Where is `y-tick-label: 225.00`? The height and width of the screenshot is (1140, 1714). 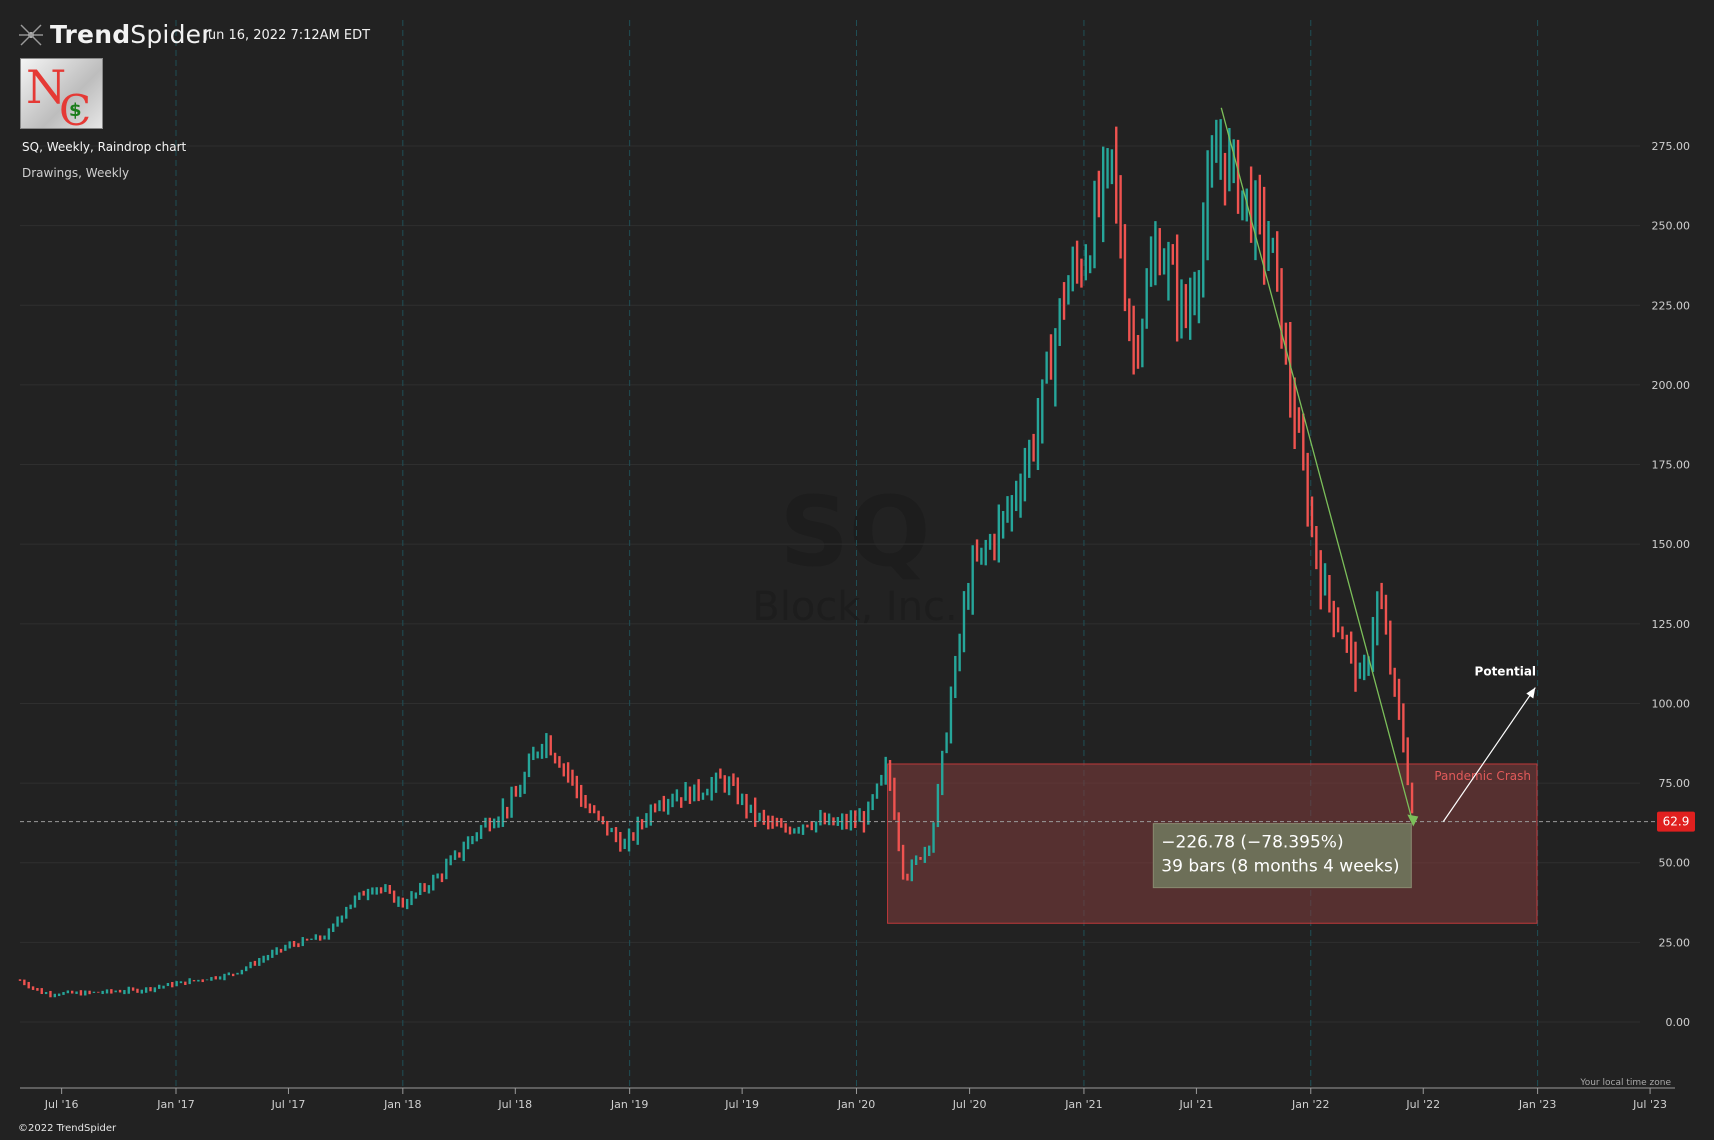 y-tick-label: 225.00 is located at coordinates (1671, 305).